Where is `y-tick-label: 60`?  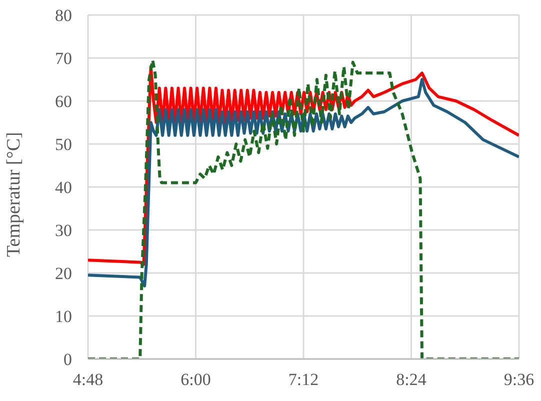 y-tick-label: 60 is located at coordinates (63, 102).